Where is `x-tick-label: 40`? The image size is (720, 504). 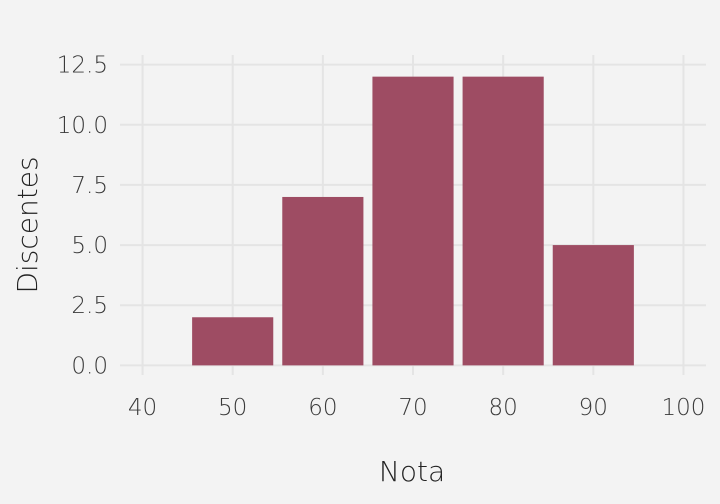 x-tick-label: 40 is located at coordinates (142, 408).